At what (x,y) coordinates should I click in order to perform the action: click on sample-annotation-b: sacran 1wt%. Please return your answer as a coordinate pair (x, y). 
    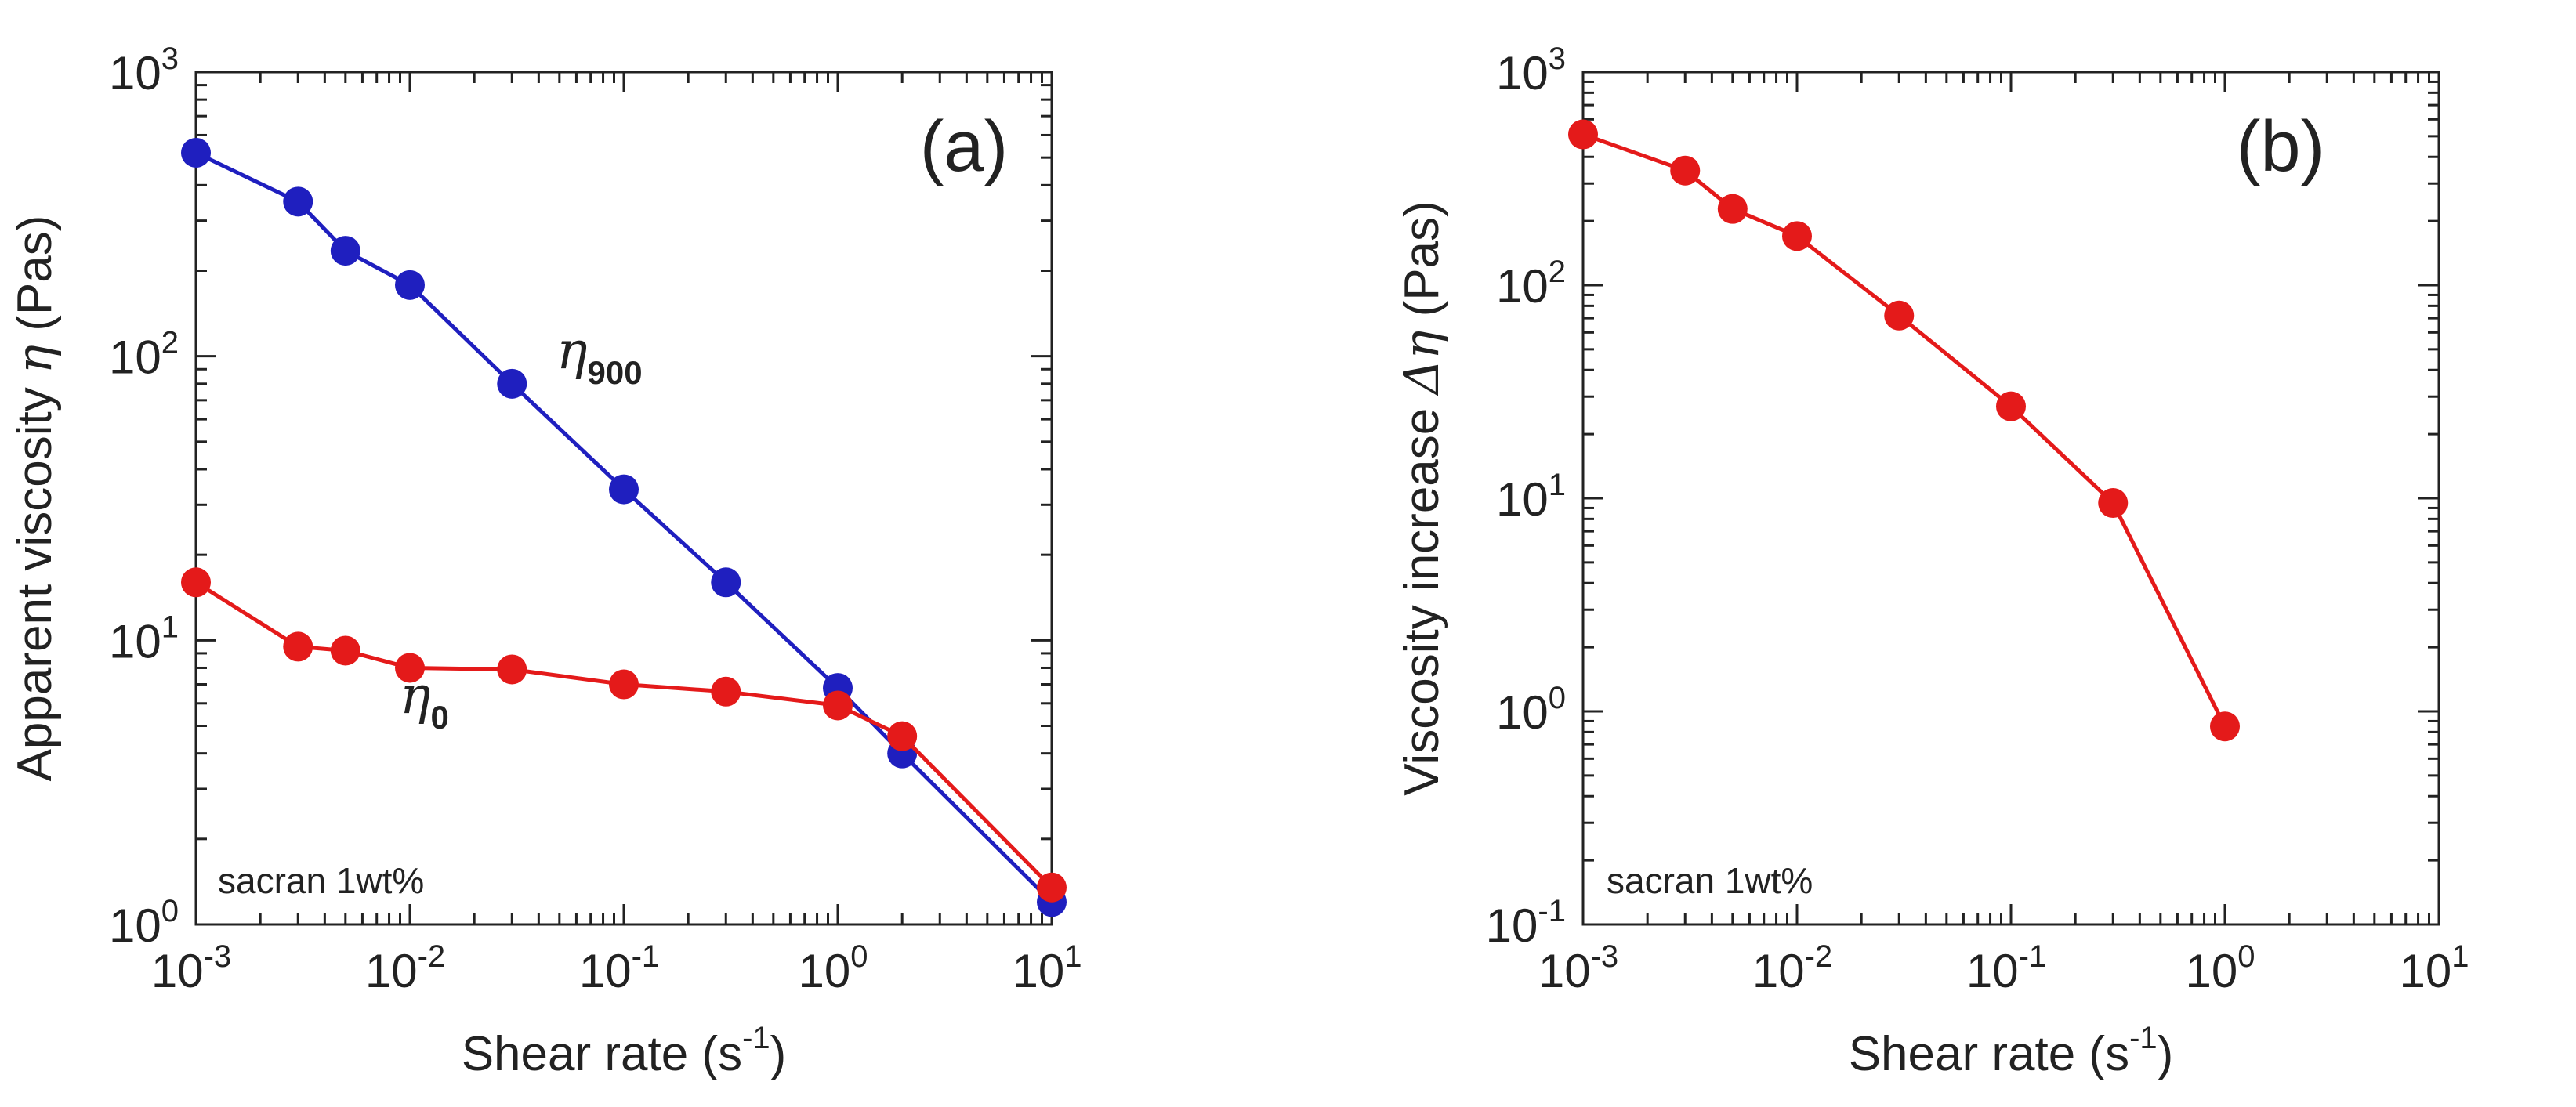
    Looking at the image, I should click on (1710, 880).